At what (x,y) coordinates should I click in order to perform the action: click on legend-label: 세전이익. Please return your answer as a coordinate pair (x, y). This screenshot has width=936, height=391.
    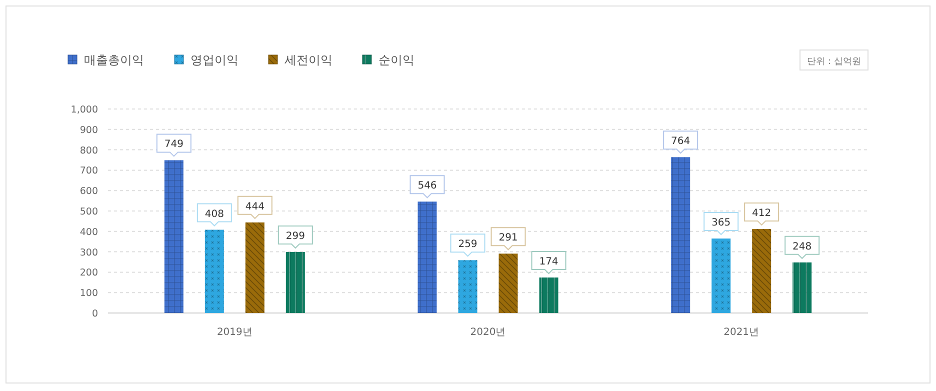
    Looking at the image, I should click on (308, 60).